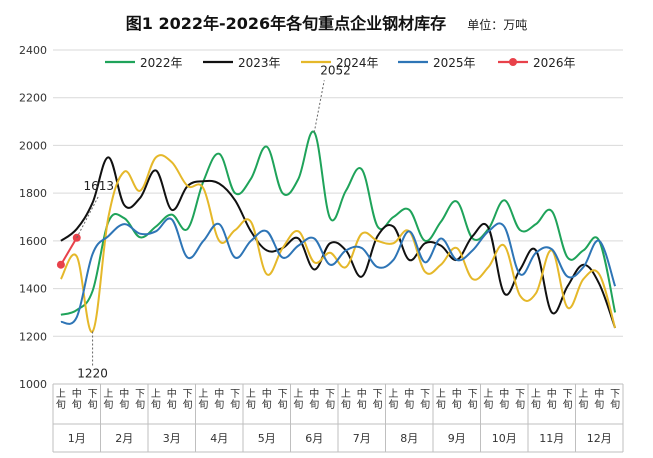 The image size is (653, 458). I want to click on x-tick-month-label: 4月, so click(219, 438).